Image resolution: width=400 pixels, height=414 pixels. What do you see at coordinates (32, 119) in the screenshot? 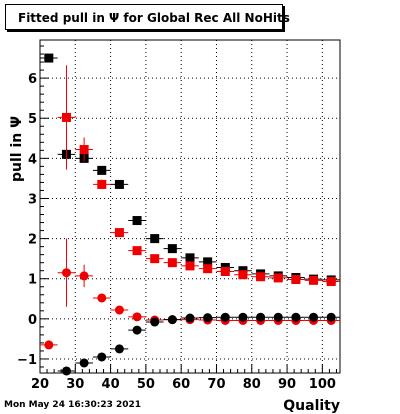
I see `y-tick-label: 5` at bounding box center [32, 119].